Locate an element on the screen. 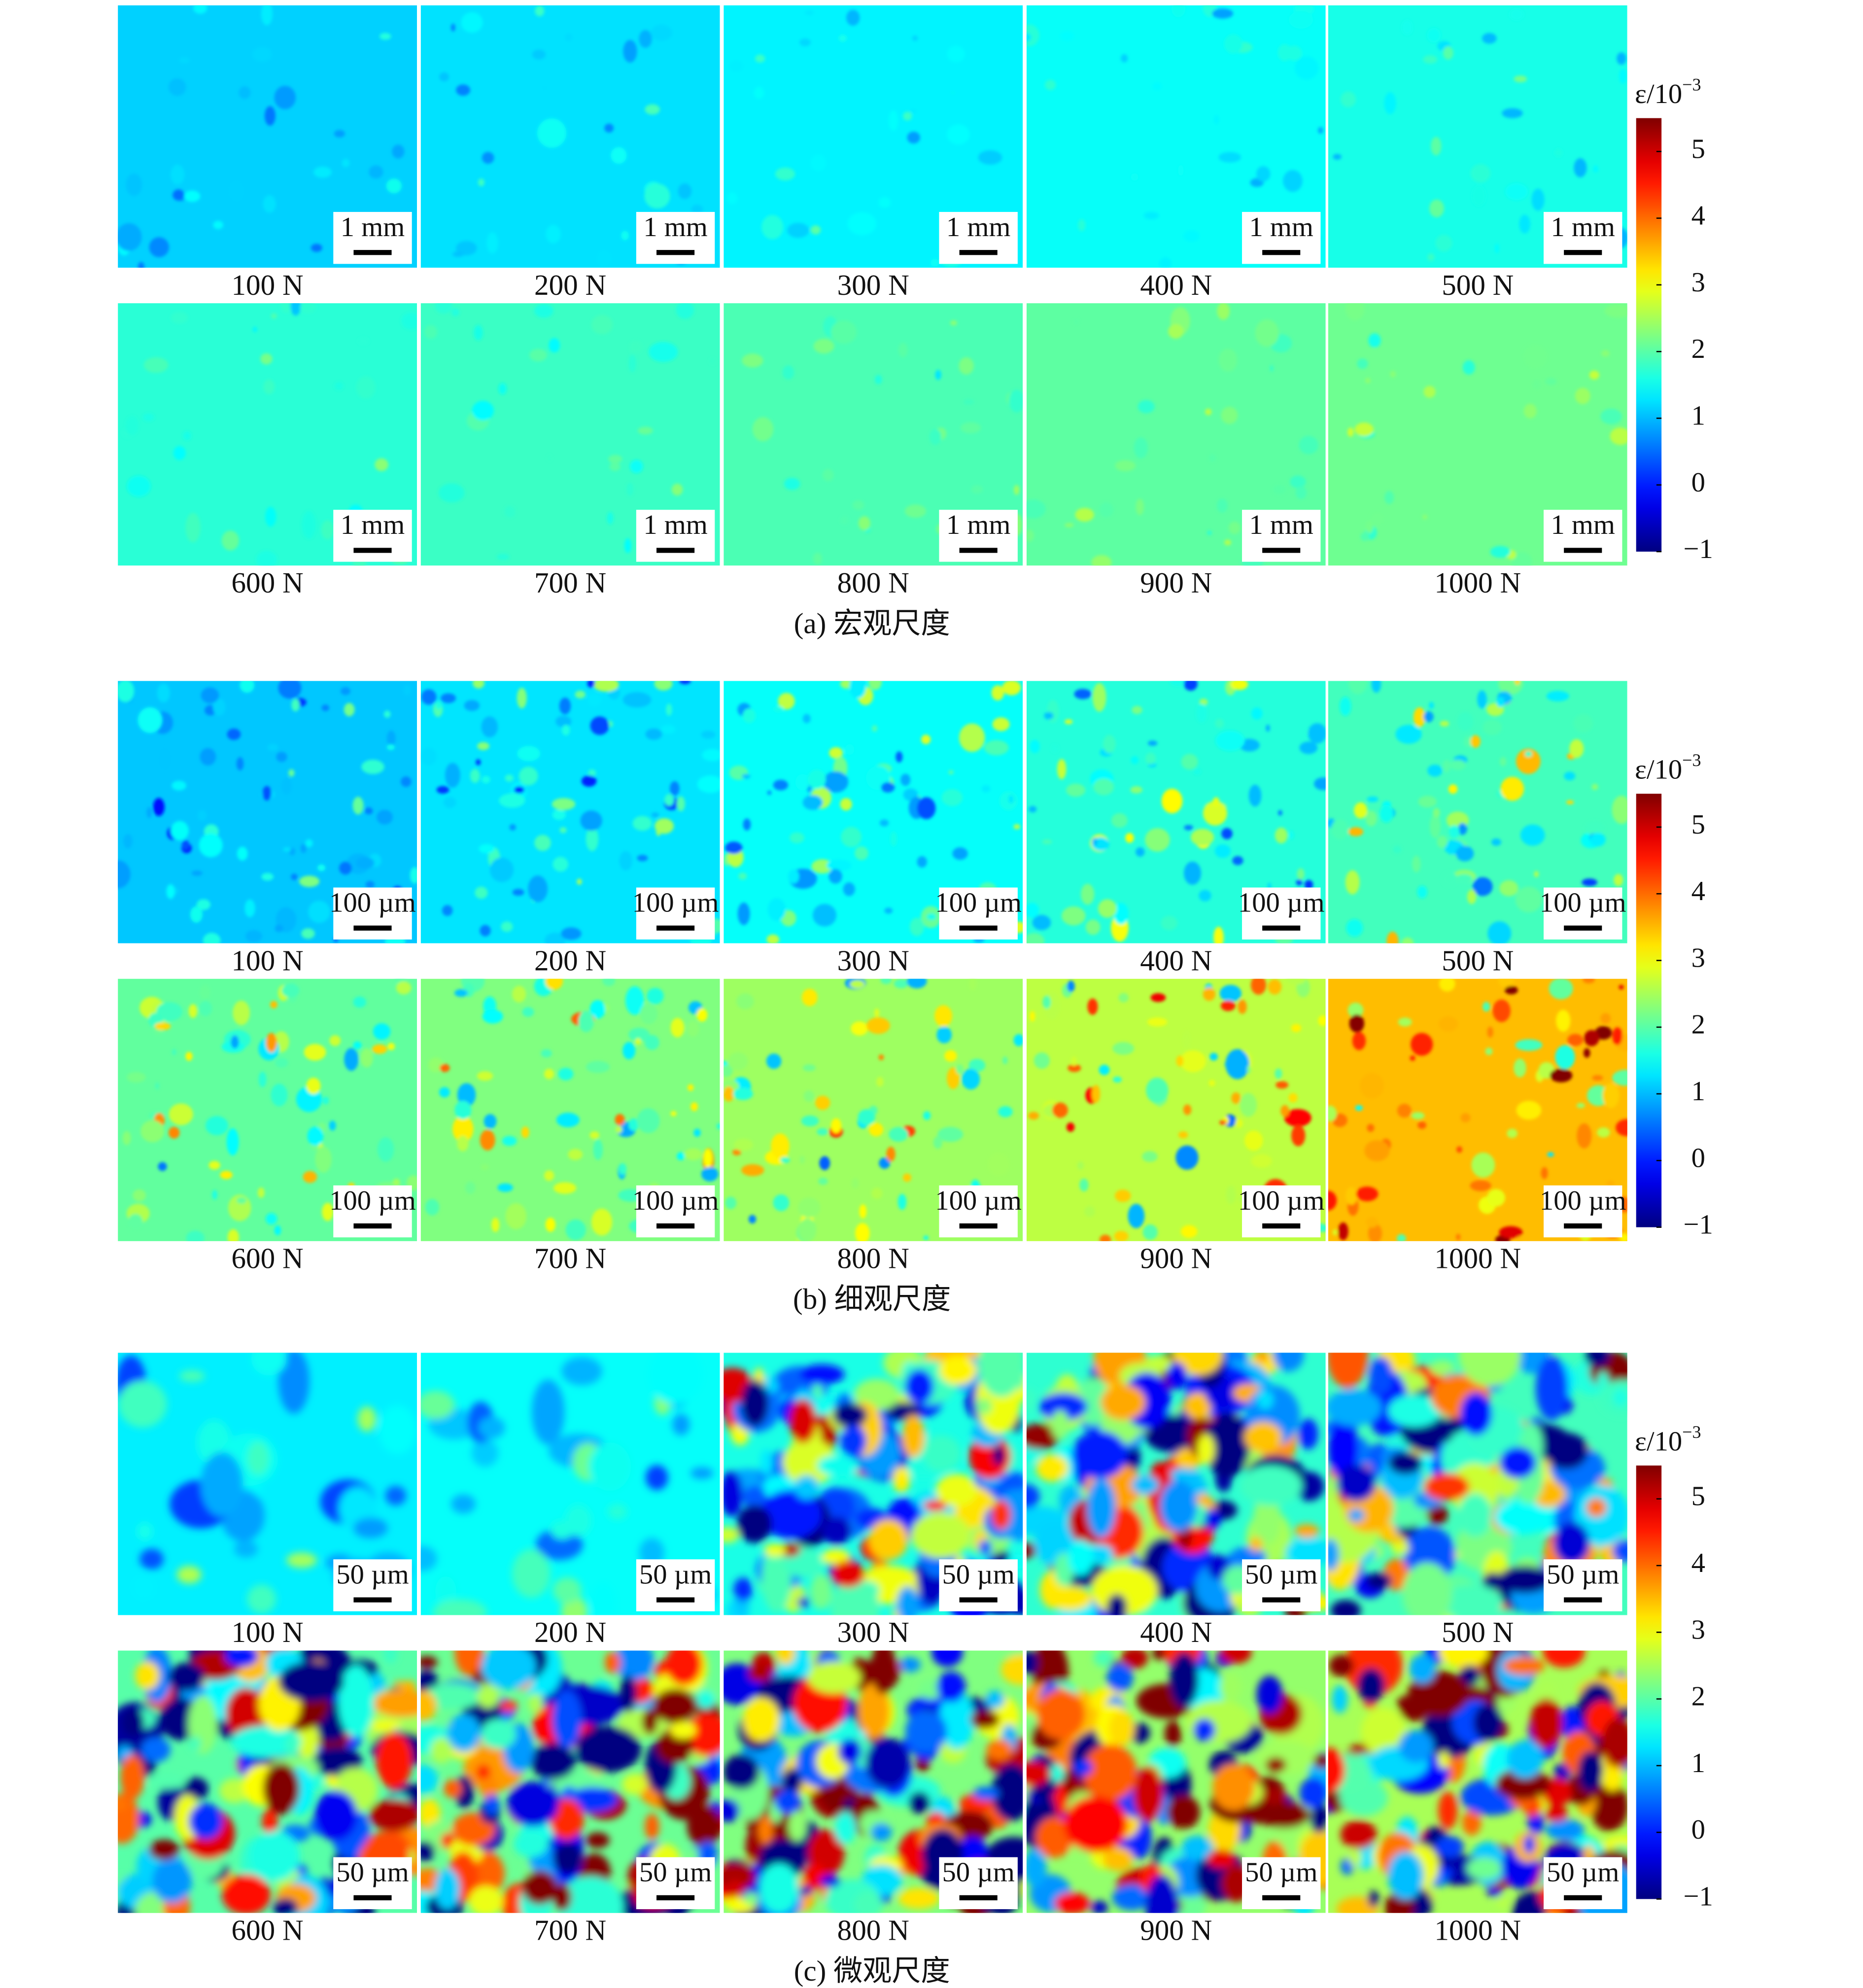 This screenshot has height=1988, width=1863. load-label: 700 N is located at coordinates (570, 1931).